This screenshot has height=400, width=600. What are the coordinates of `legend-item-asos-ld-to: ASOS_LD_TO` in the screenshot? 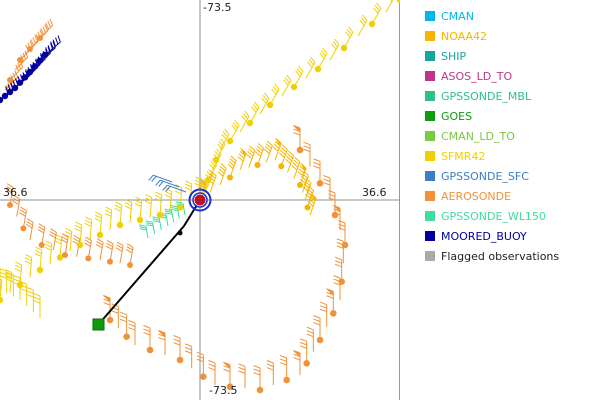 It's located at (510, 76).